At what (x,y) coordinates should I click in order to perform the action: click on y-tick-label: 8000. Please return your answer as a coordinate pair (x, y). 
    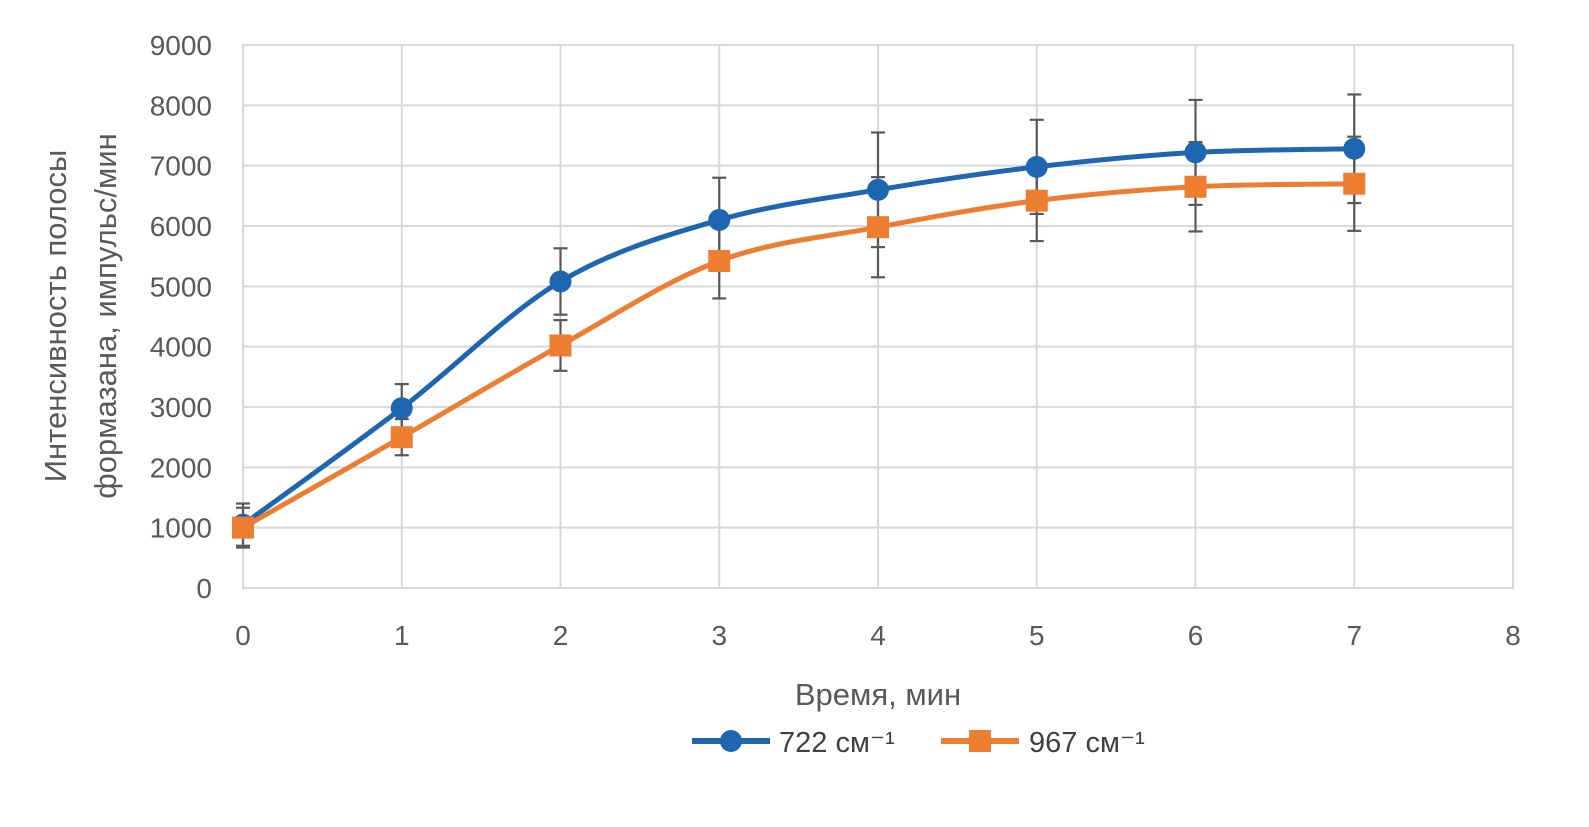
    Looking at the image, I should click on (181, 105).